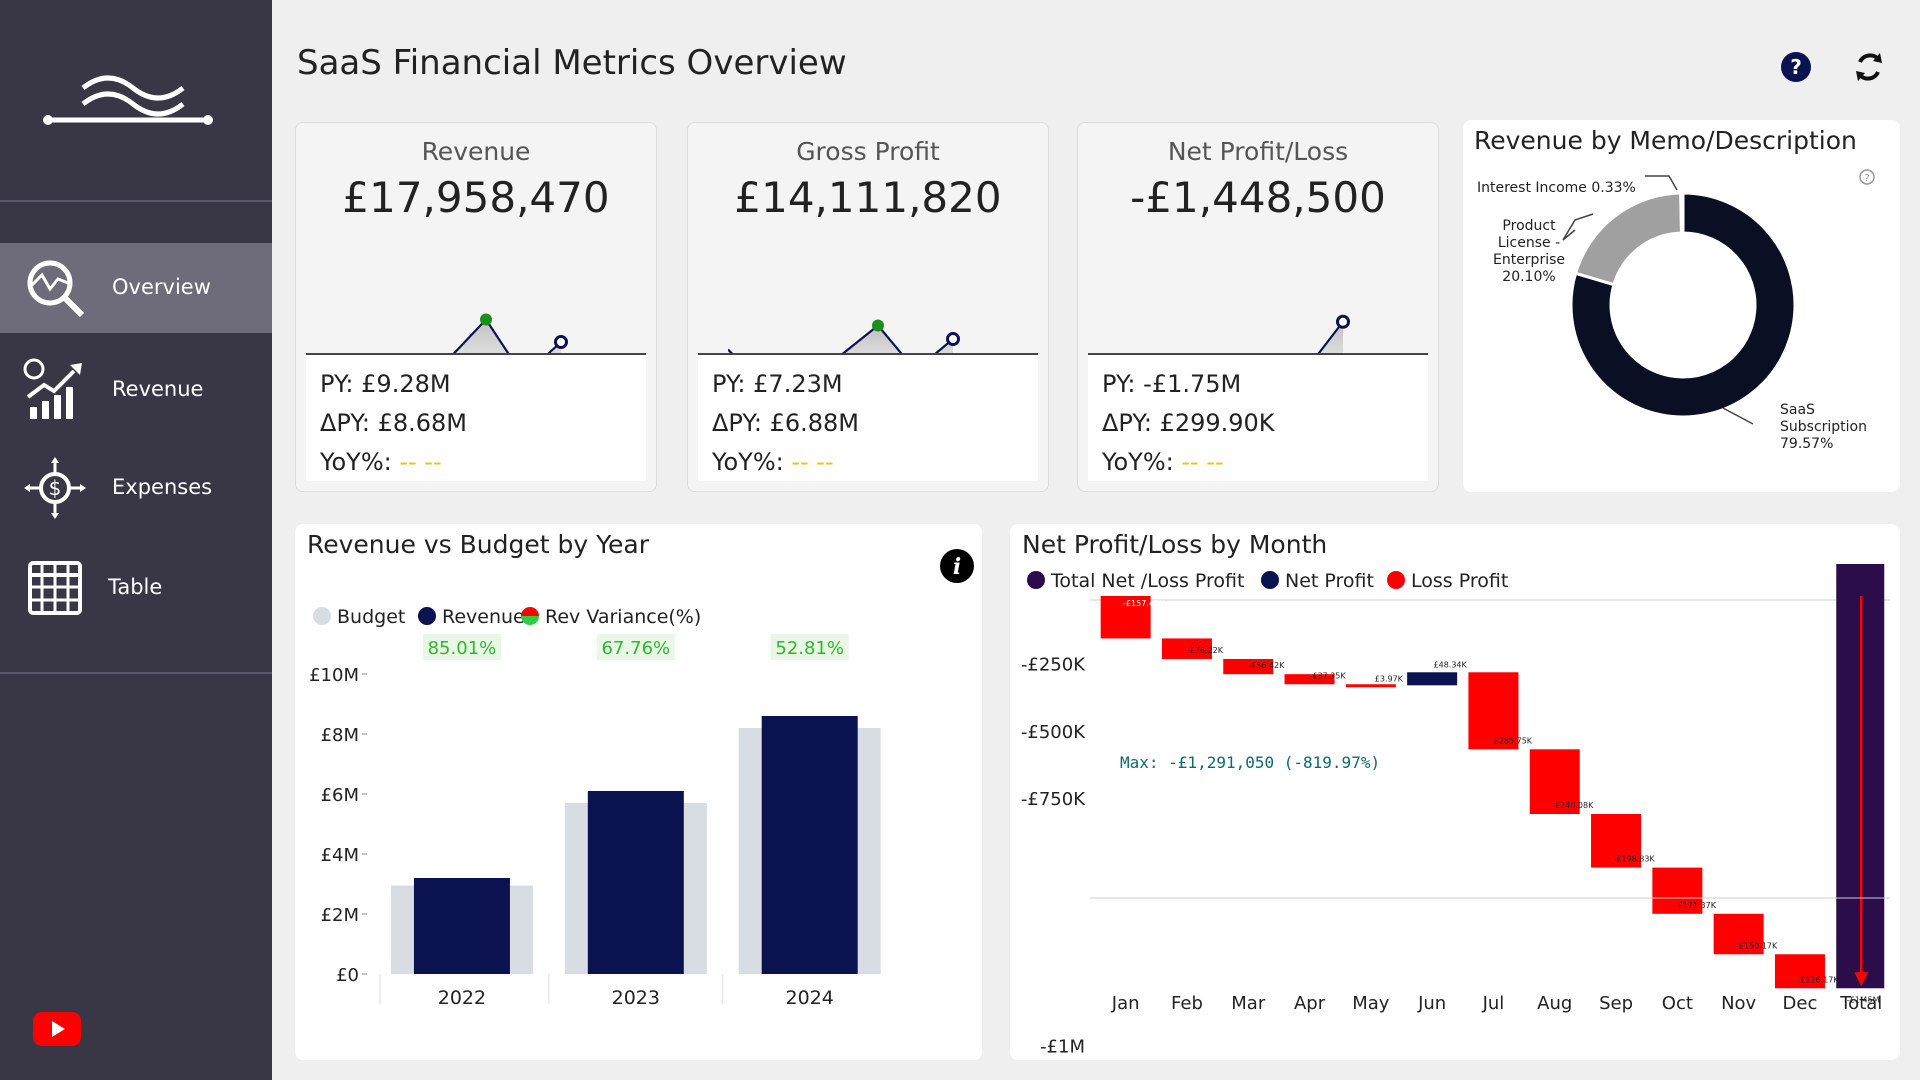 This screenshot has height=1080, width=1920. Describe the element at coordinates (1187, 1003) in the screenshot. I see `x-tick-label: Feb` at that location.